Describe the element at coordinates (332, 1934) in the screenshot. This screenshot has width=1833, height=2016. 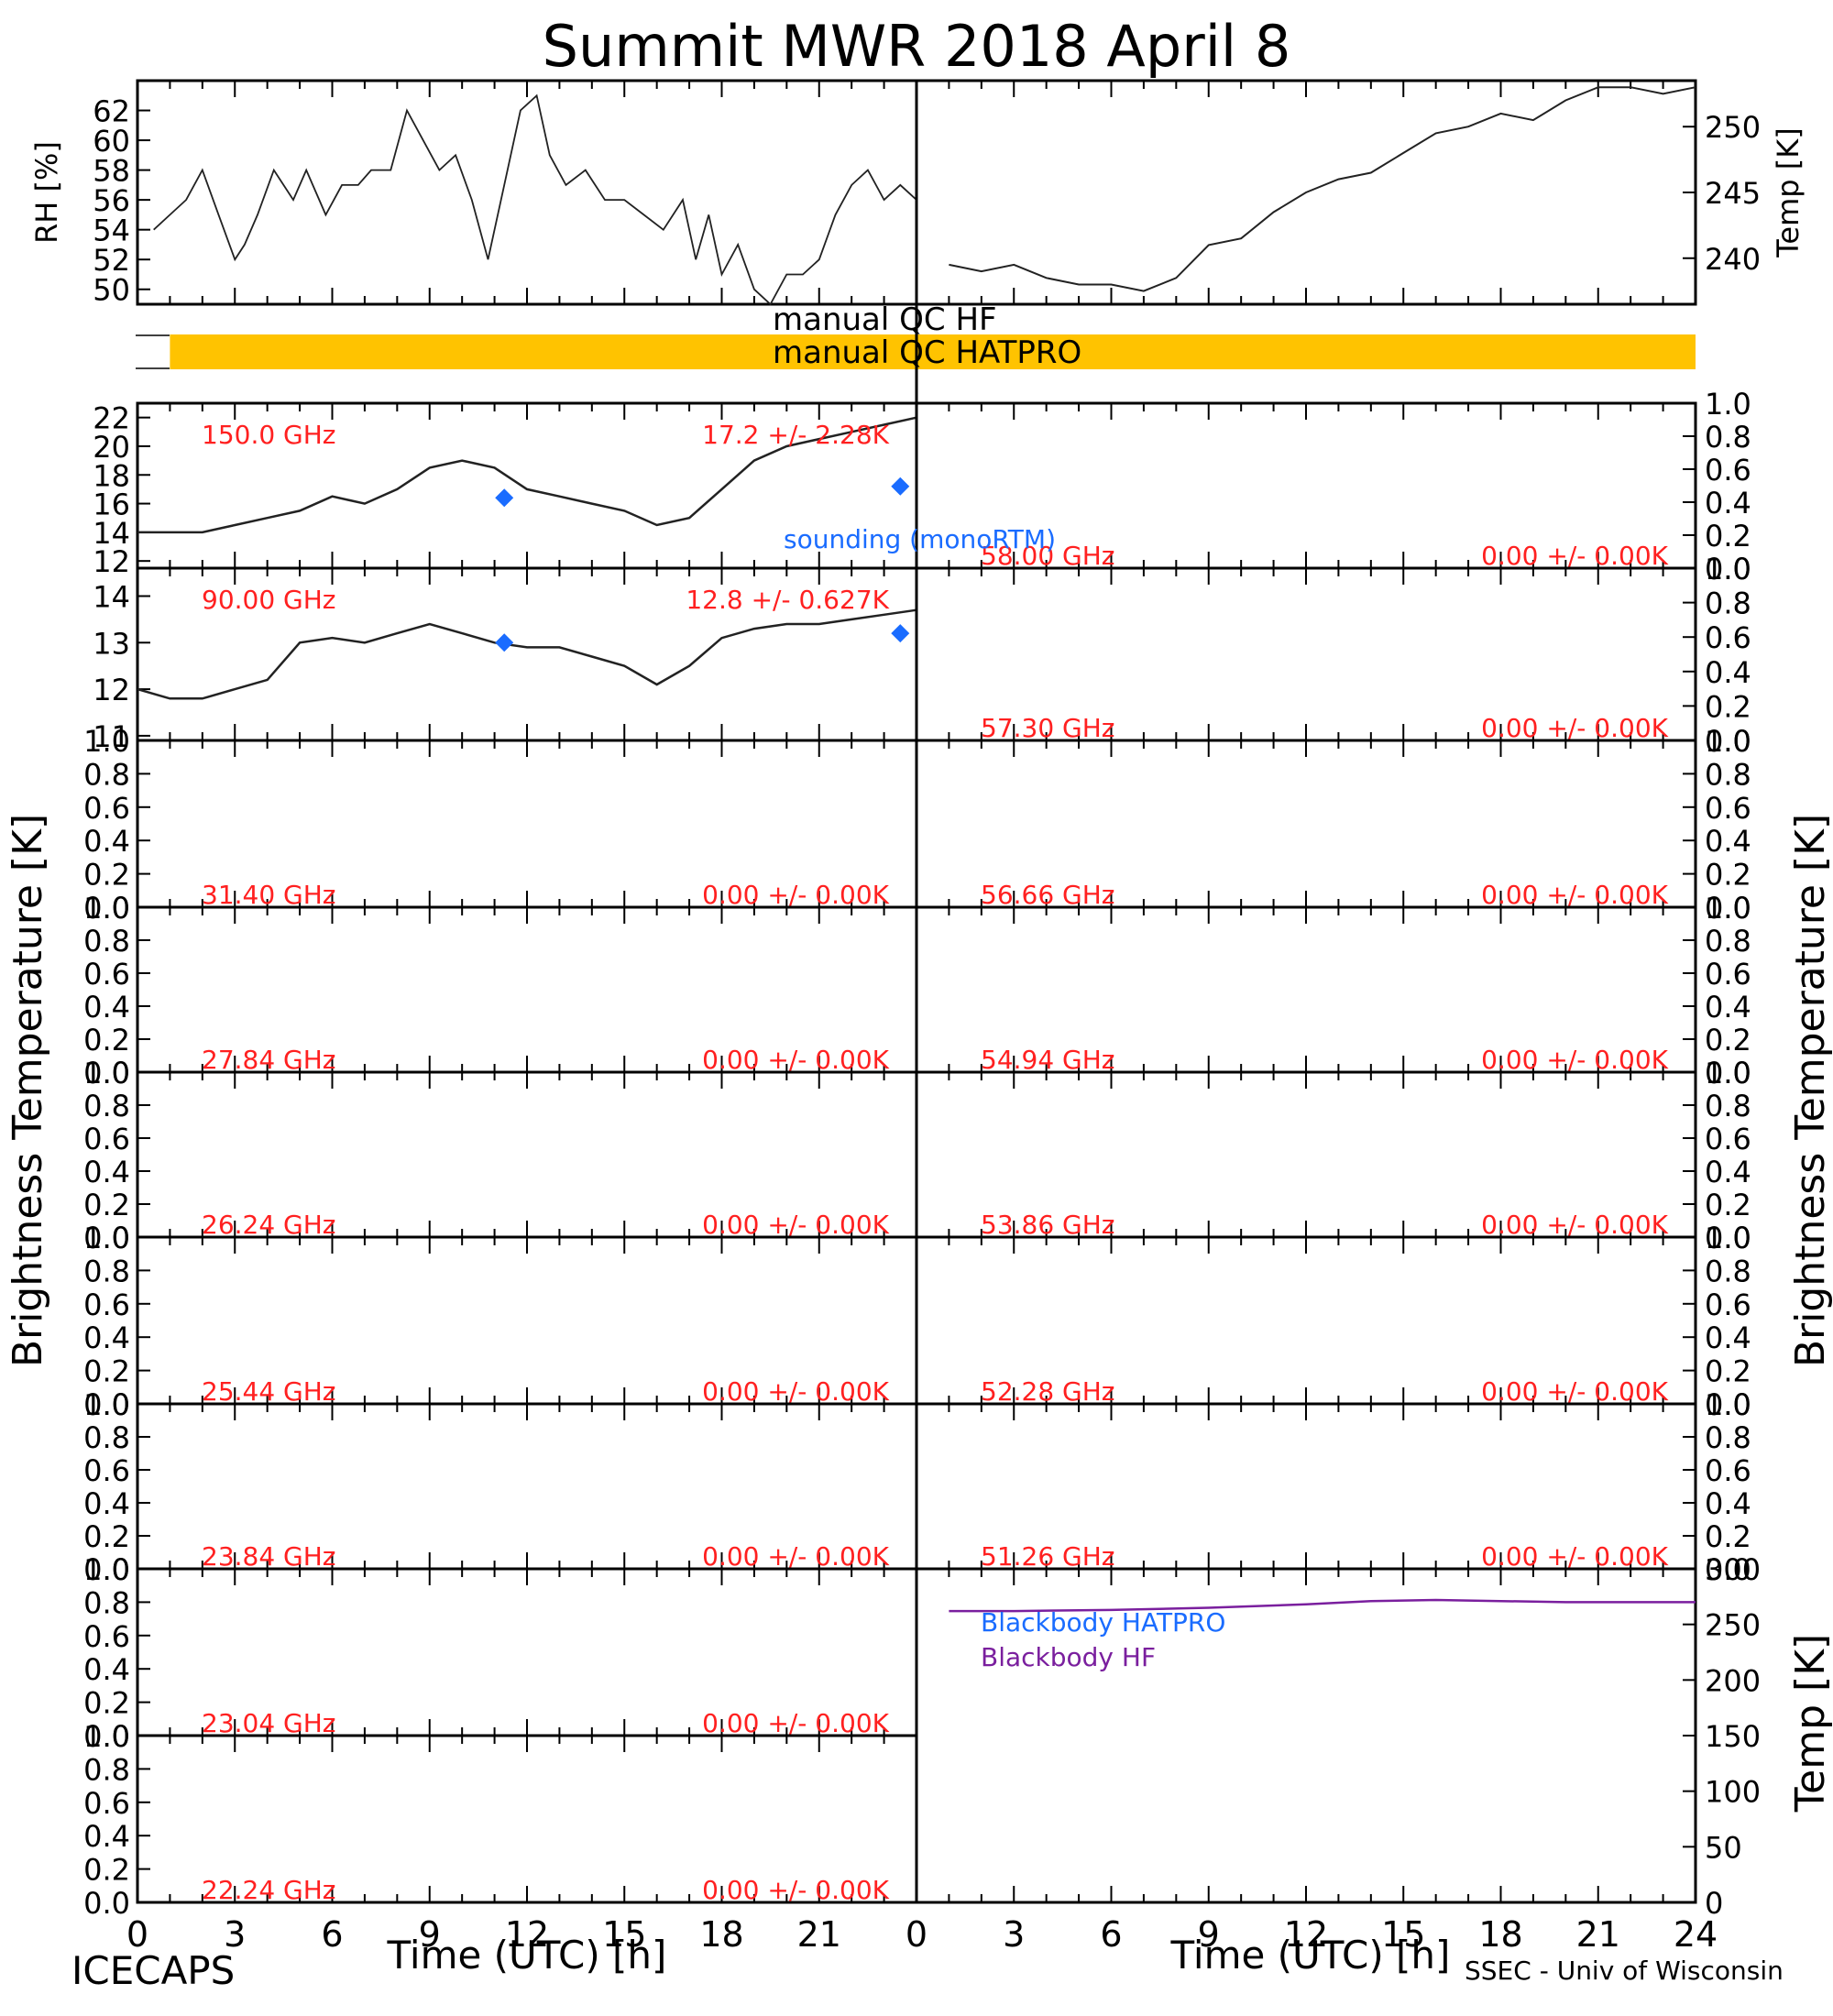
I see `x-tick-label-left: 6` at that location.